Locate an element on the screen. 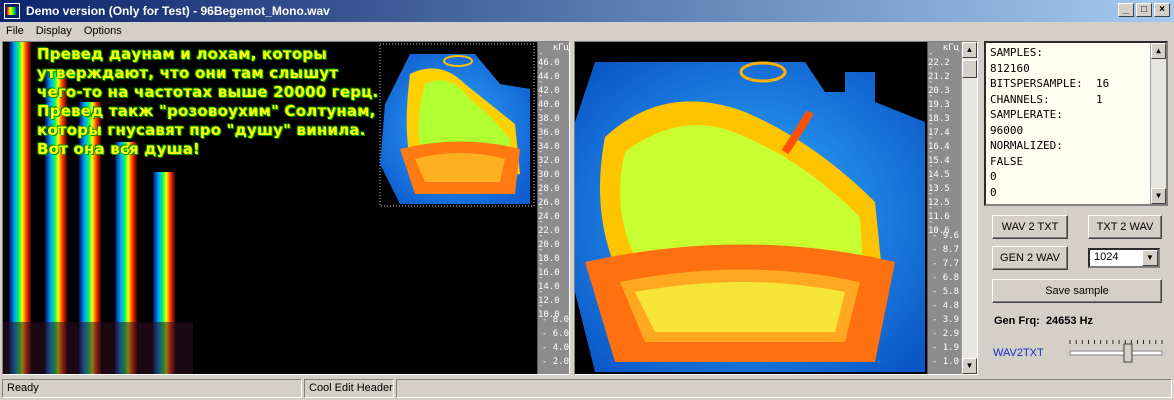  info-line: SAMPLERATE: is located at coordinates (1026, 114).